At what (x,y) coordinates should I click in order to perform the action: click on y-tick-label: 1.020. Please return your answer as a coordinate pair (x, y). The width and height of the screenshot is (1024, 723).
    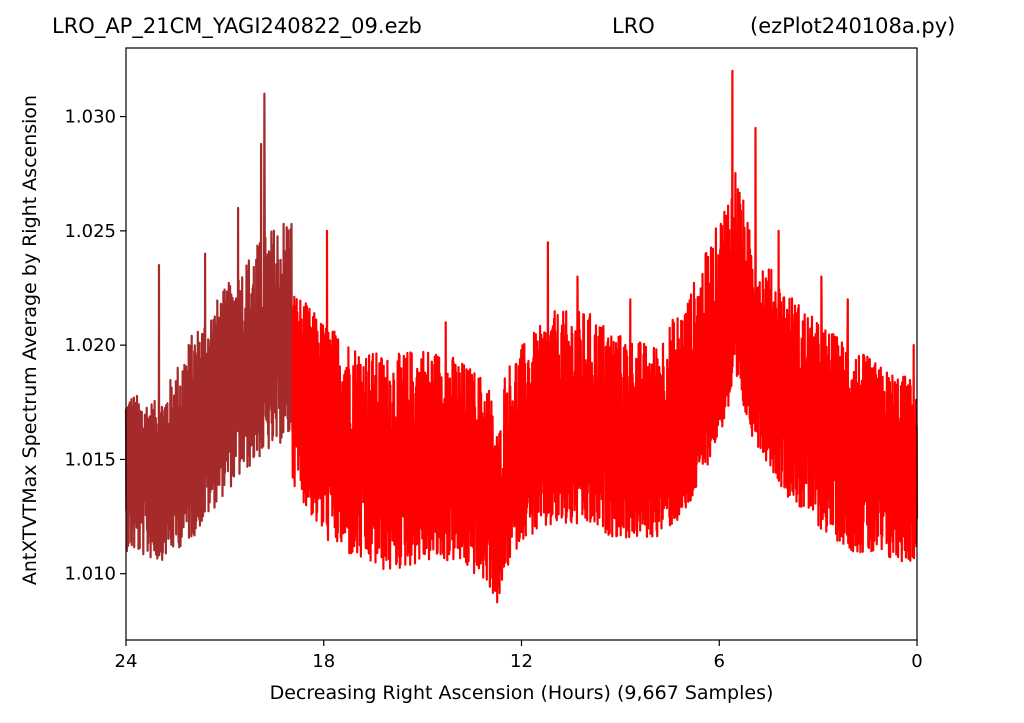
    Looking at the image, I should click on (90, 345).